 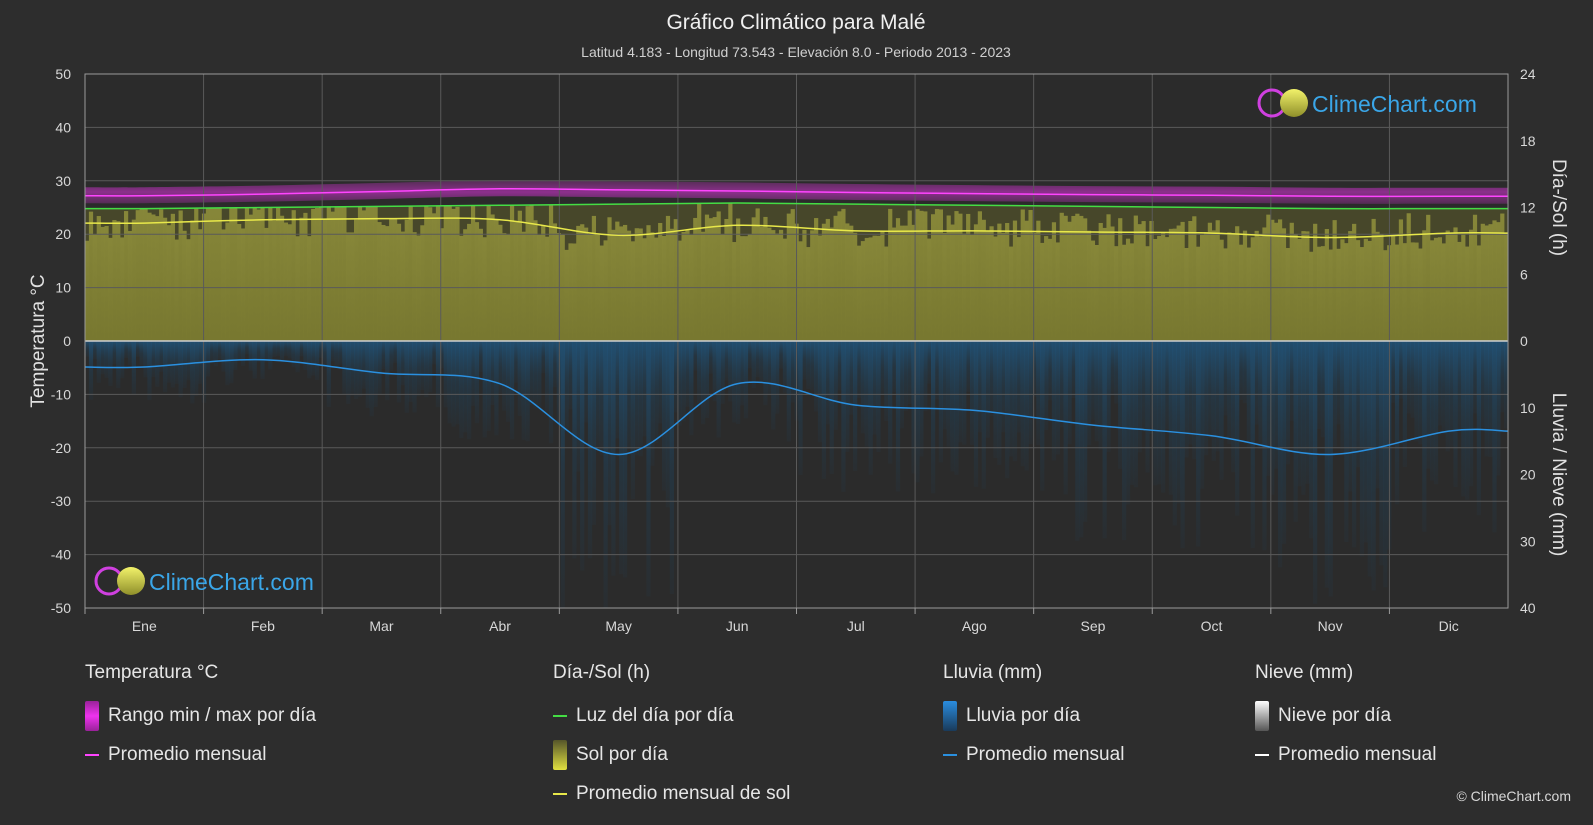 What do you see at coordinates (1045, 754) in the screenshot?
I see `legend-label: Promedio mensual` at bounding box center [1045, 754].